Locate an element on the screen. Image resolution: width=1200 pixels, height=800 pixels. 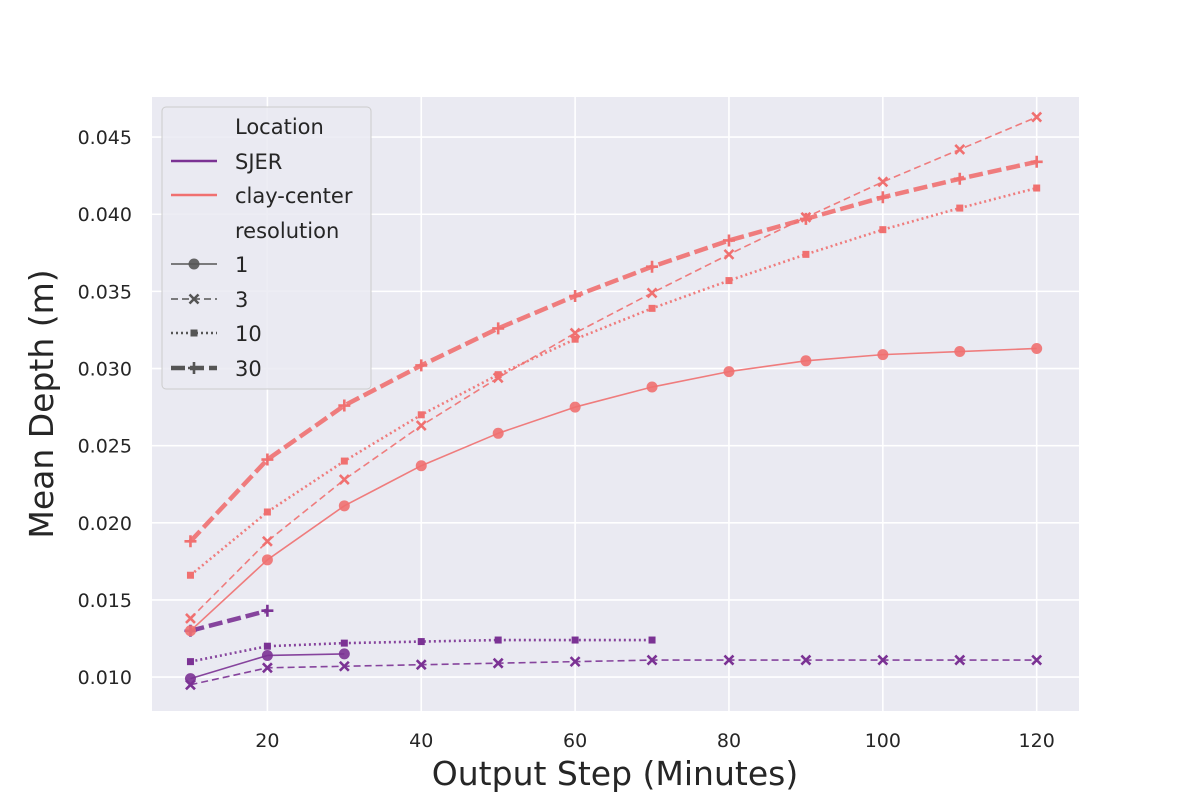
y-axis-title: Mean Depth (m) is located at coordinates (41, 403).